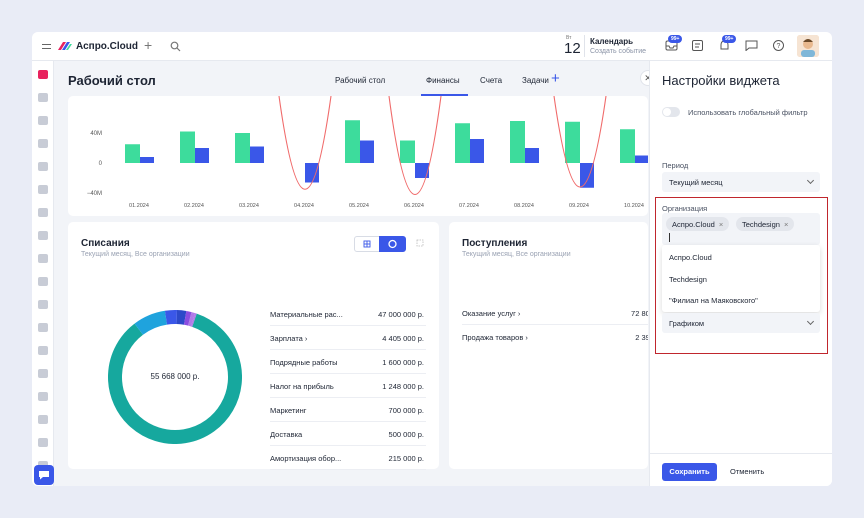 Image resolution: width=864 pixels, height=518 pixels. Describe the element at coordinates (697, 45) in the screenshot. I see `tasks-icon` at that location.